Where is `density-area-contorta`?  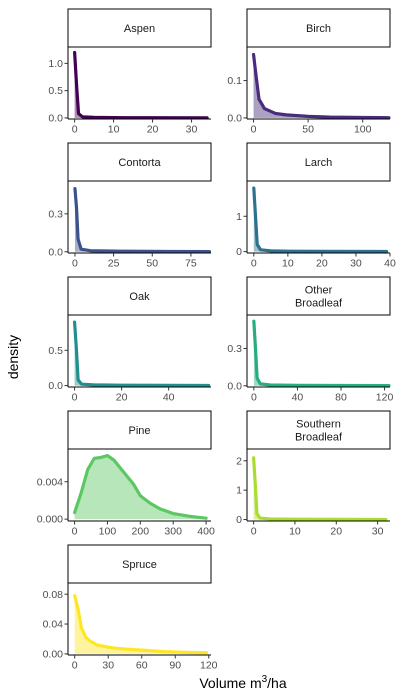 density-area-contorta is located at coordinates (142, 220).